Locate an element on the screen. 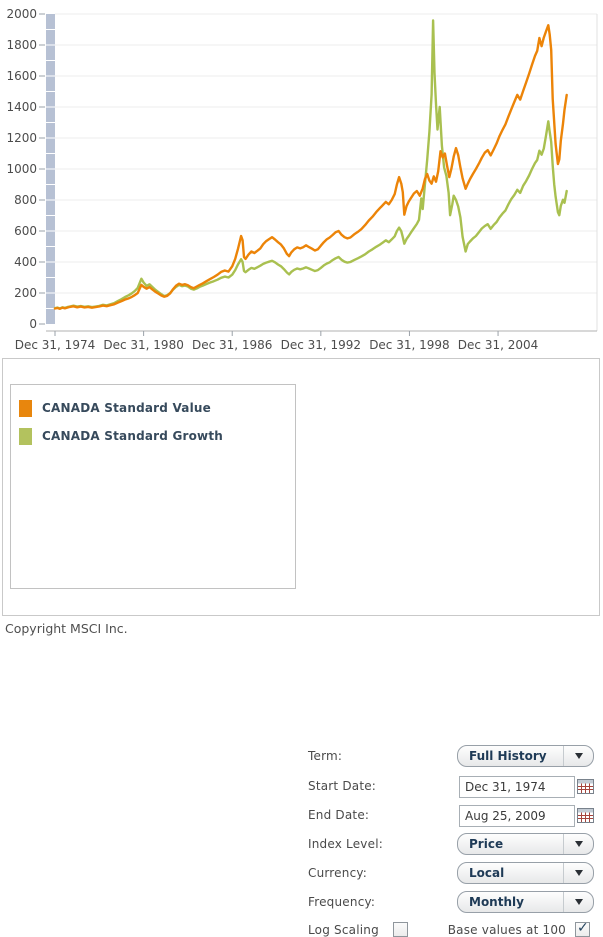 Image resolution: width=603 pixels, height=937 pixels. base-values-row: Base values at 100 is located at coordinates (518, 928).